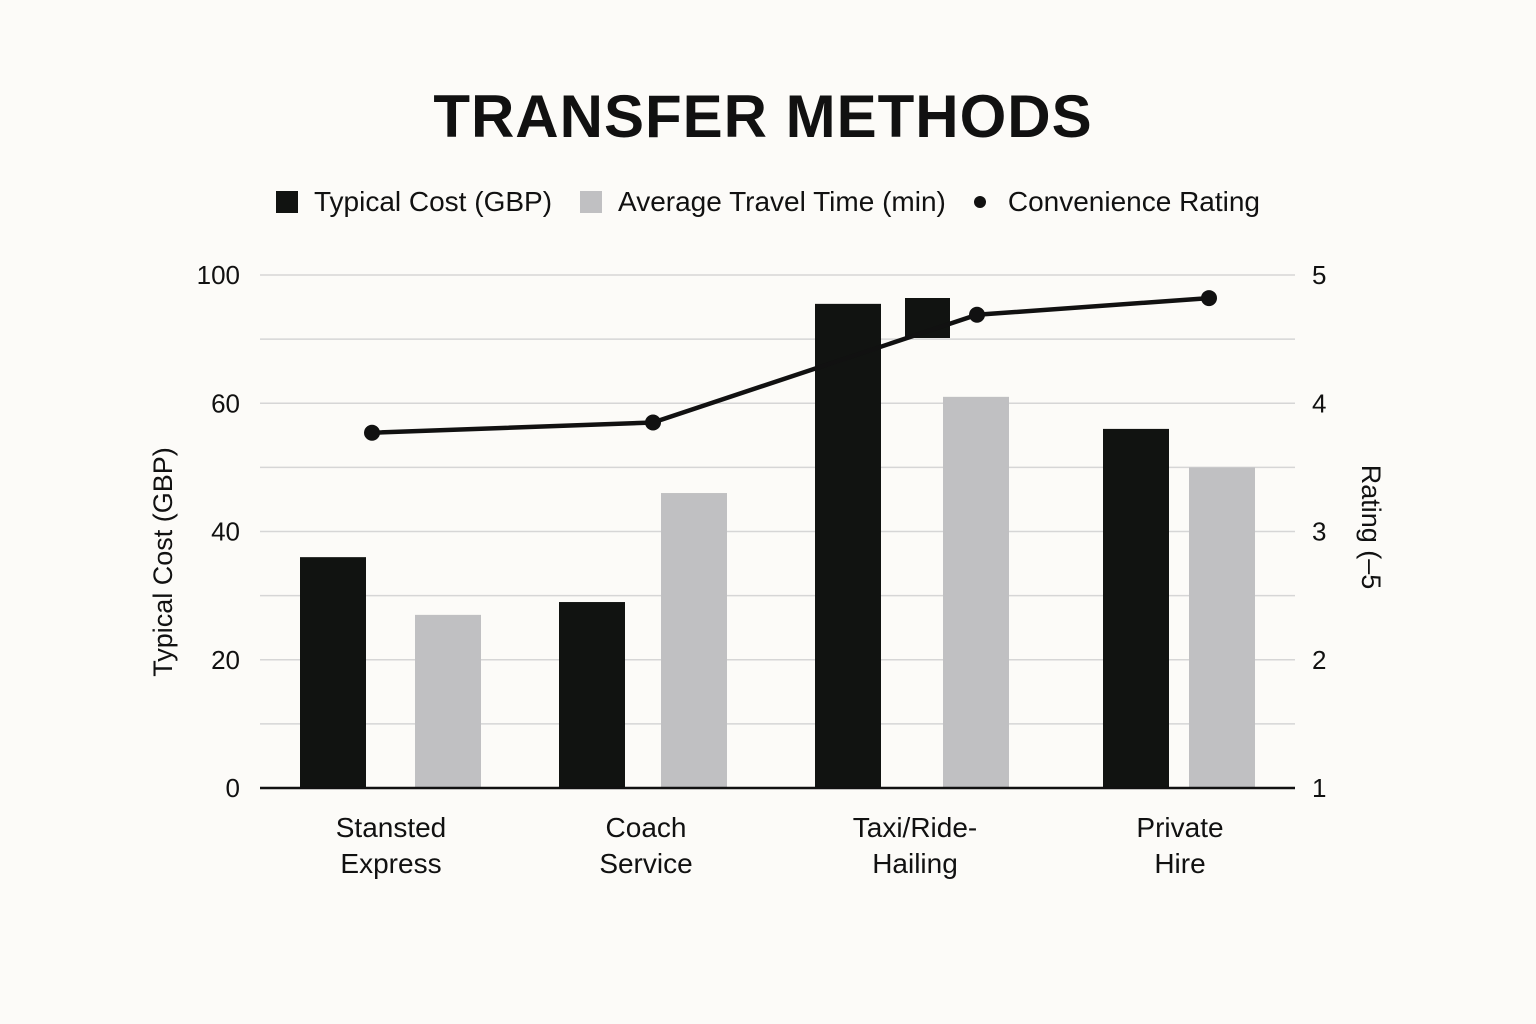 The width and height of the screenshot is (1536, 1024). Describe the element at coordinates (979, 202) in the screenshot. I see `legend-marker-rating` at that location.